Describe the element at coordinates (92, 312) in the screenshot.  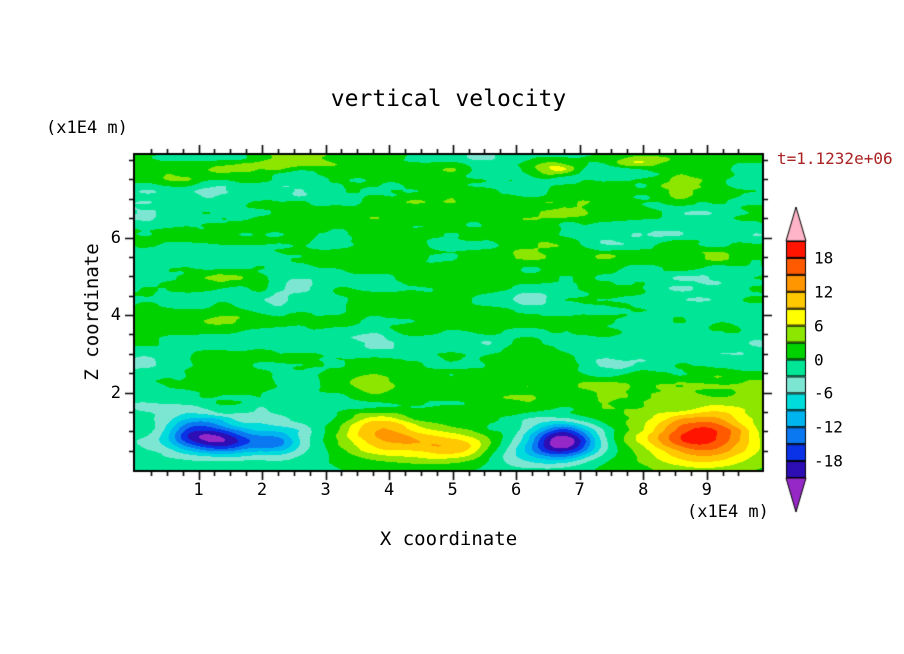
I see `y-axis-label: Z coordinate` at that location.